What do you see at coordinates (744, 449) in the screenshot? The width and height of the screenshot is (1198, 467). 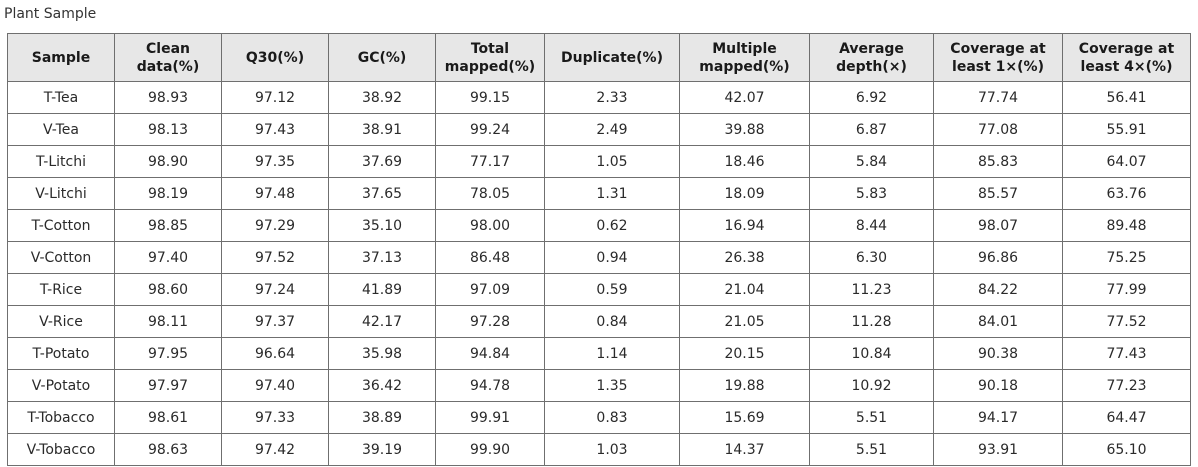 I see `table-cell: 14.37` at bounding box center [744, 449].